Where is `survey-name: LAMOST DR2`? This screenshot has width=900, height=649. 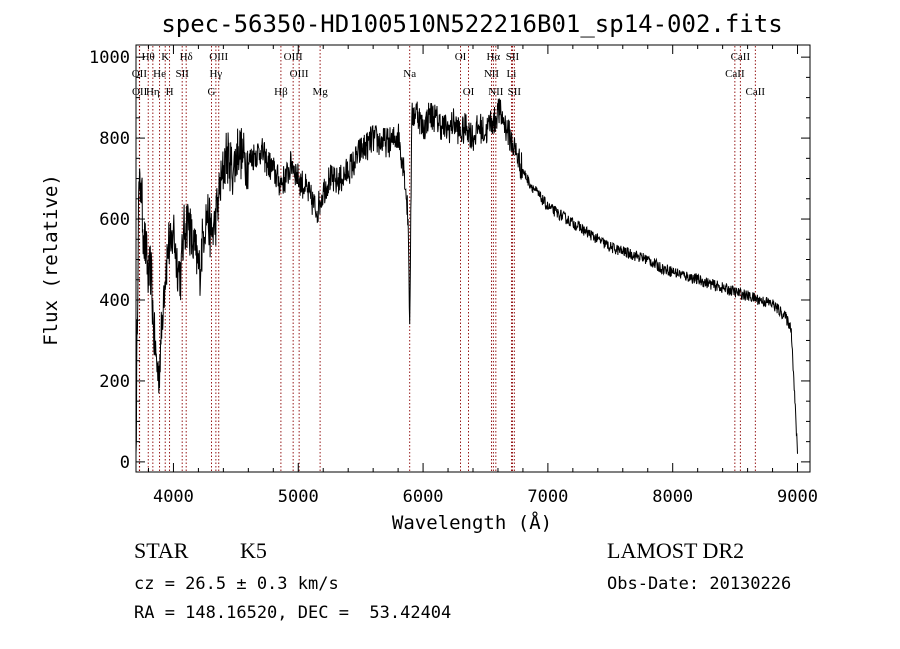 survey-name: LAMOST DR2 is located at coordinates (676, 550).